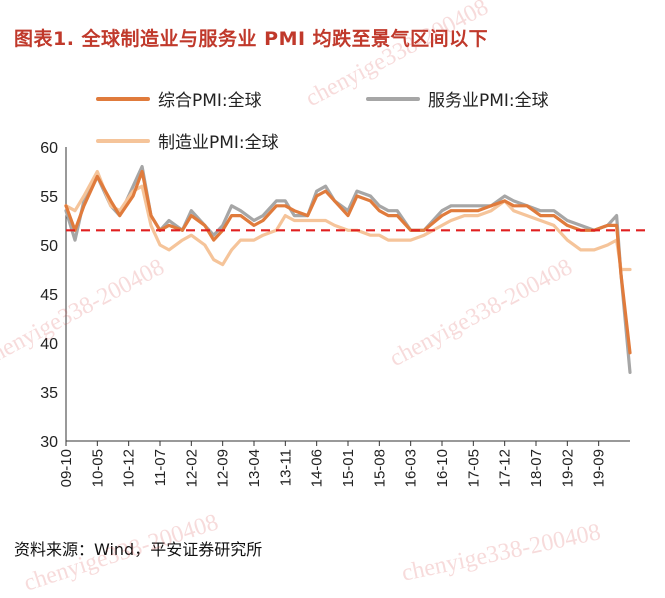  I want to click on legend-label-manufacturing: 制造业PMI:全球, so click(218, 143).